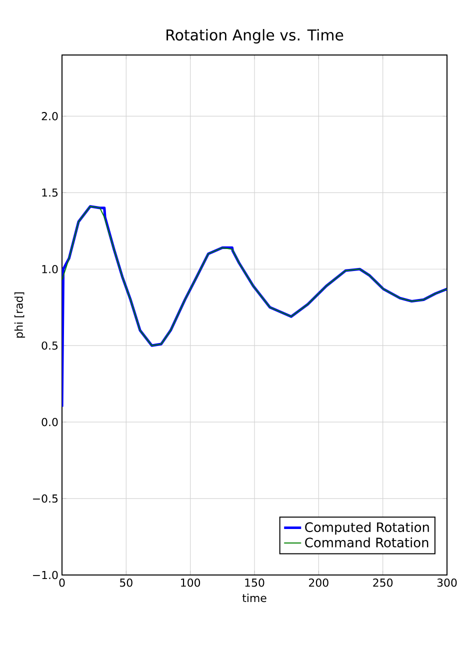  Describe the element at coordinates (50, 192) in the screenshot. I see `y-tick-label: 1.5` at that location.